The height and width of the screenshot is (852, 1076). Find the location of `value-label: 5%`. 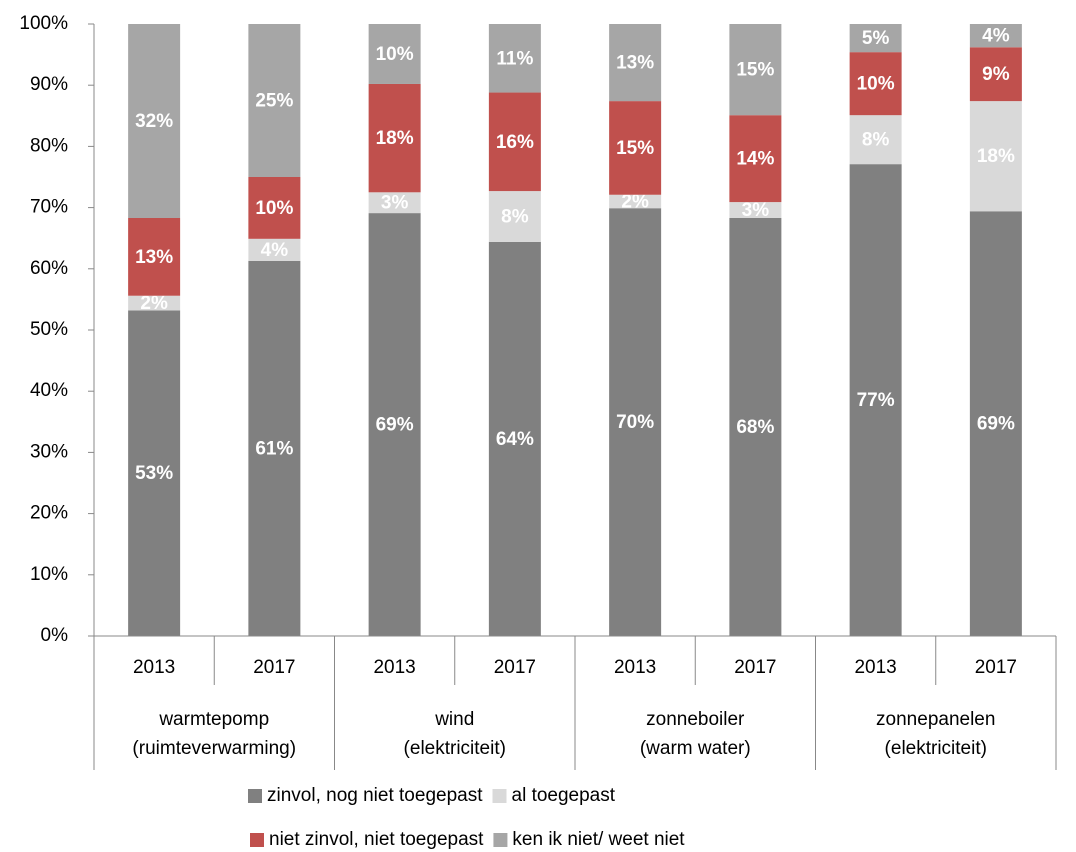

value-label: 5% is located at coordinates (876, 38).